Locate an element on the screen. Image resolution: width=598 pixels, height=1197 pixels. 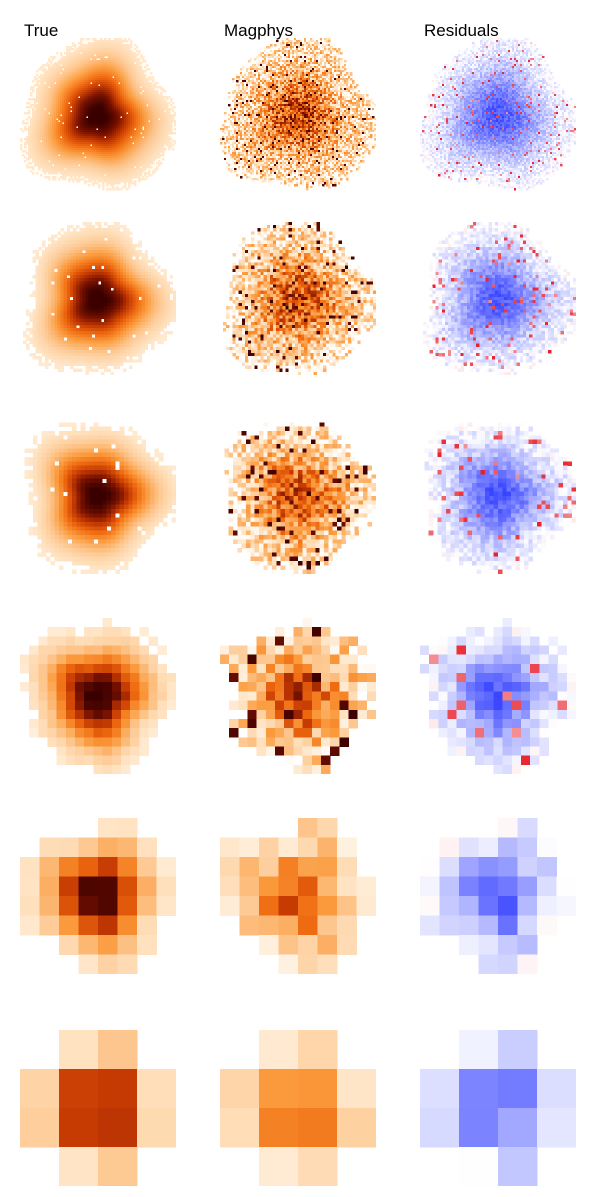
column-header-true: True is located at coordinates (41, 30).